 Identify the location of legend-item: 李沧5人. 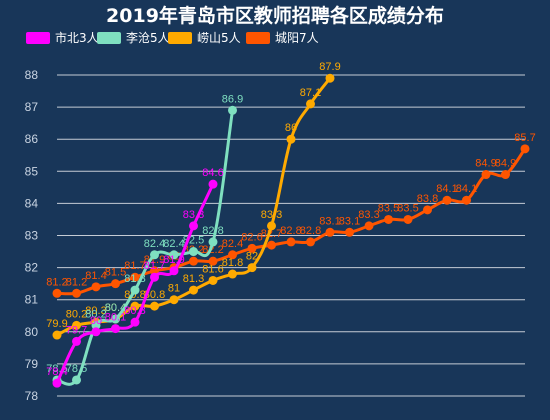
(133, 37).